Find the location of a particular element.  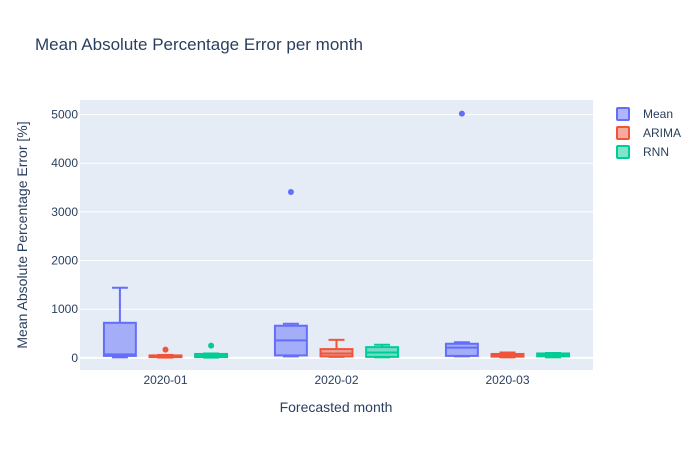

x-tick-label: 2020-02 is located at coordinates (336, 380).